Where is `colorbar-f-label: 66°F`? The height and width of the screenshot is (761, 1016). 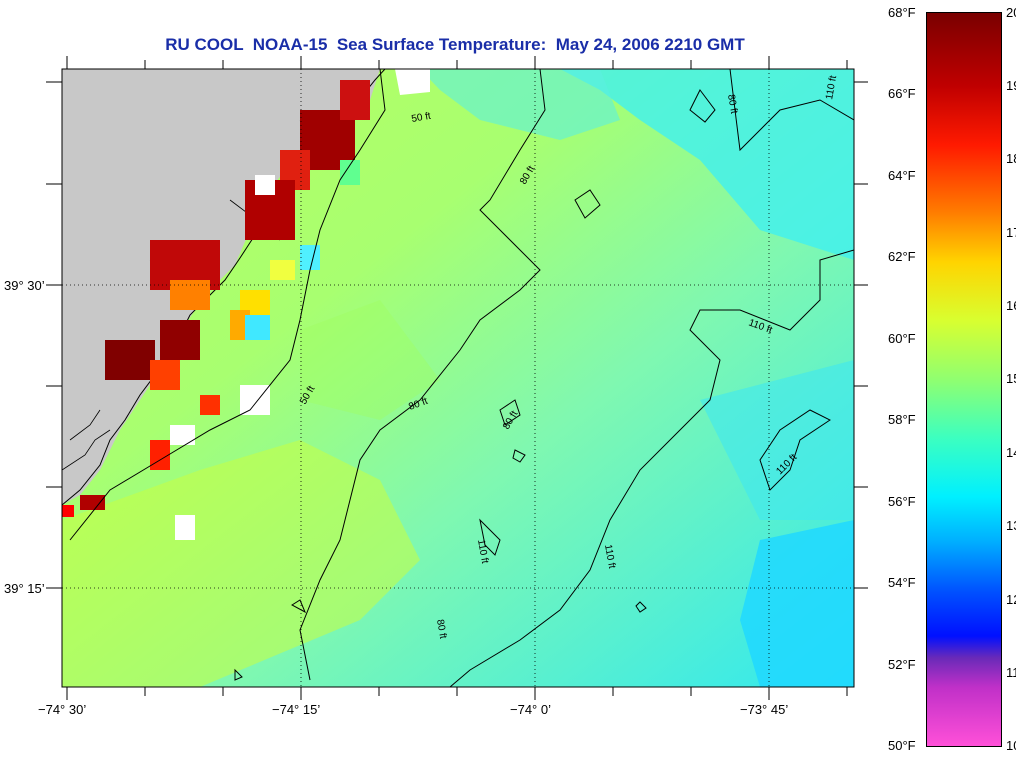
colorbar-f-label: 66°F is located at coordinates (902, 93).